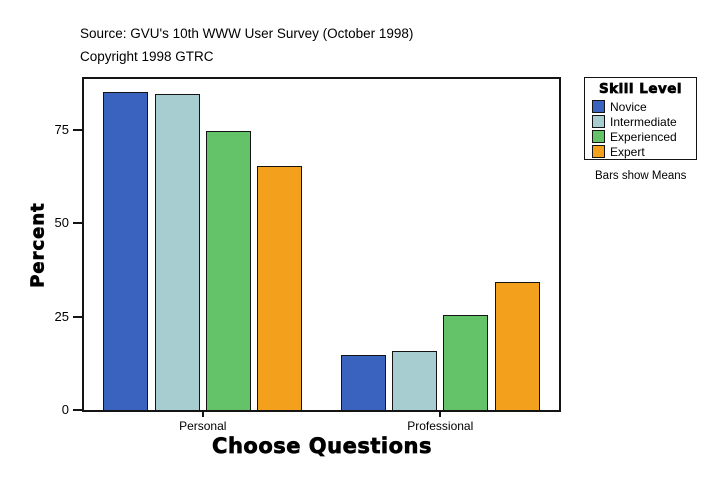 The width and height of the screenshot is (728, 496). Describe the element at coordinates (322, 446) in the screenshot. I see `x-axis-title: Choose Questions` at that location.